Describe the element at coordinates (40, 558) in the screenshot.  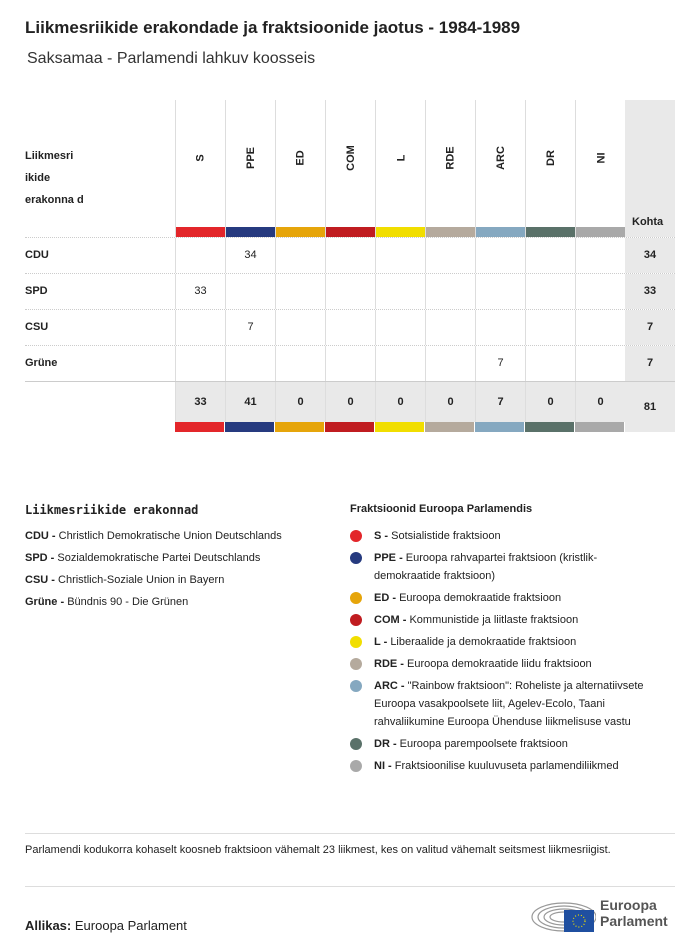
I see `party-code: SPD -` at that location.